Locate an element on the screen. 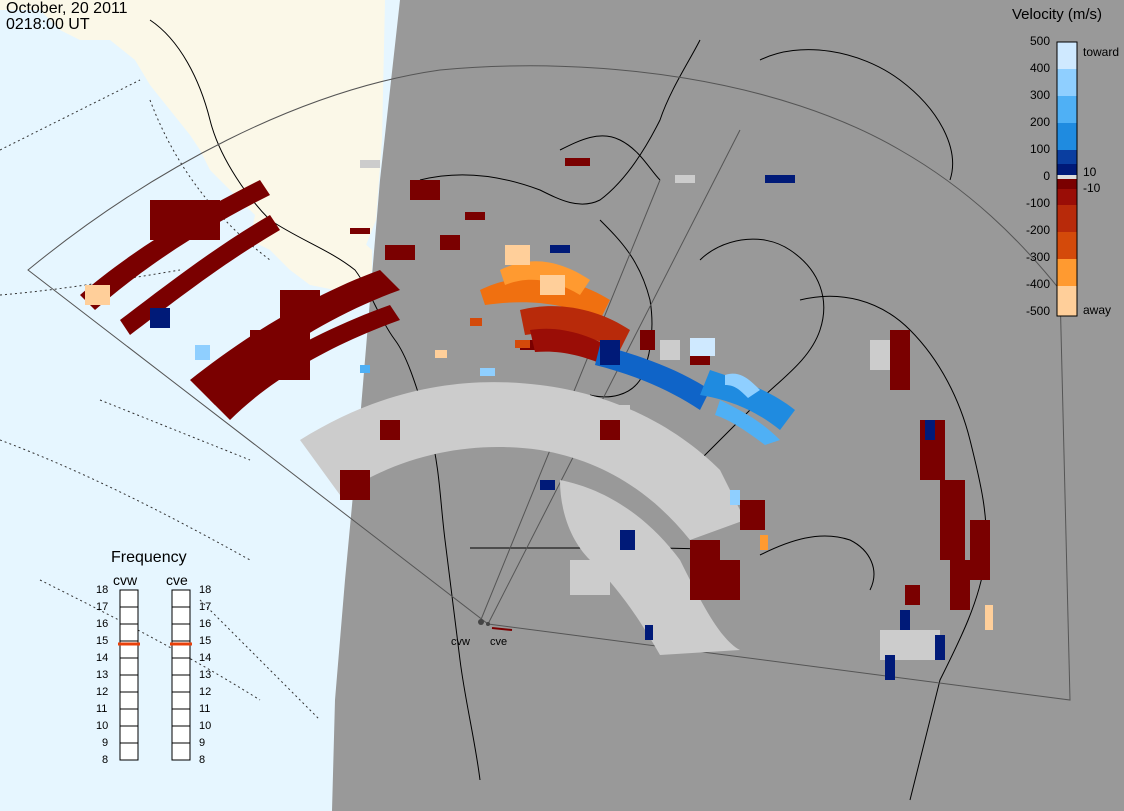 The image size is (1124, 811). colorbar-tick: -300 is located at coordinates (1030, 257).